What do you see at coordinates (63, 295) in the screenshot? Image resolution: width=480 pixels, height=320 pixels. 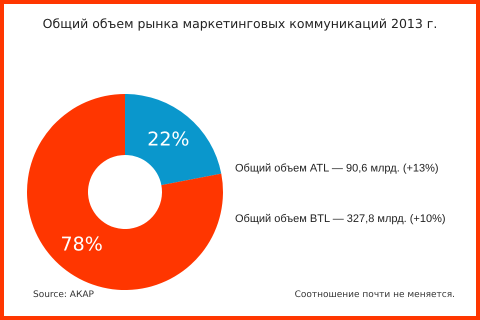 I see `source-note: Source: АКАР` at bounding box center [63, 295].